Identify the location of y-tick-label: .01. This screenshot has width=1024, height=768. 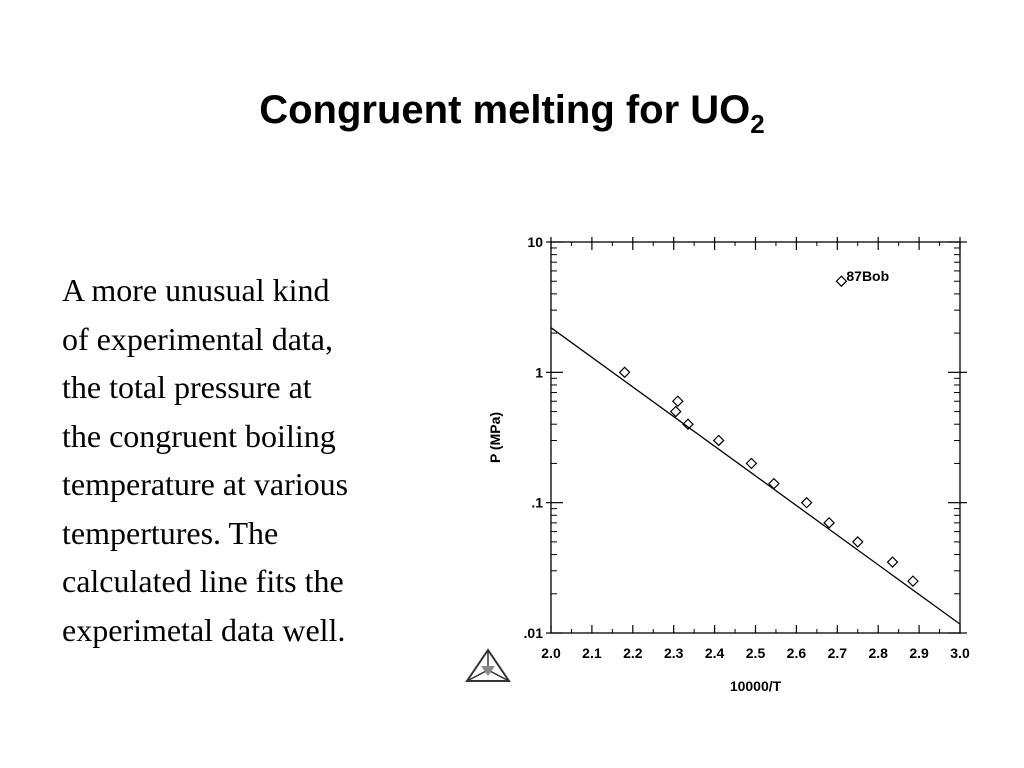
(534, 633).